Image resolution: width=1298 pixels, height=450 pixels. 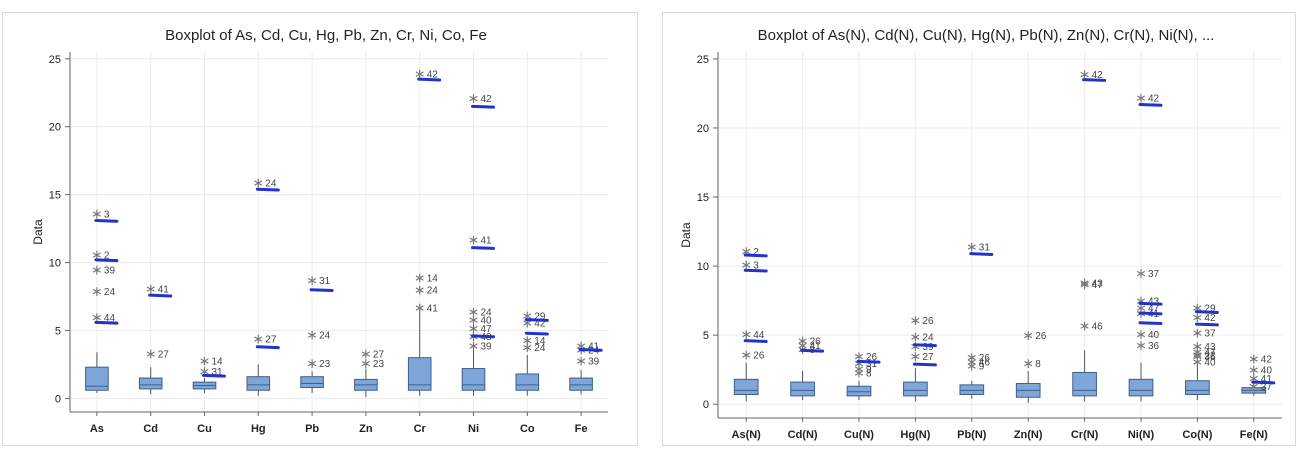 What do you see at coordinates (859, 435) in the screenshot?
I see `x-tick-label: Cu(N)` at bounding box center [859, 435].